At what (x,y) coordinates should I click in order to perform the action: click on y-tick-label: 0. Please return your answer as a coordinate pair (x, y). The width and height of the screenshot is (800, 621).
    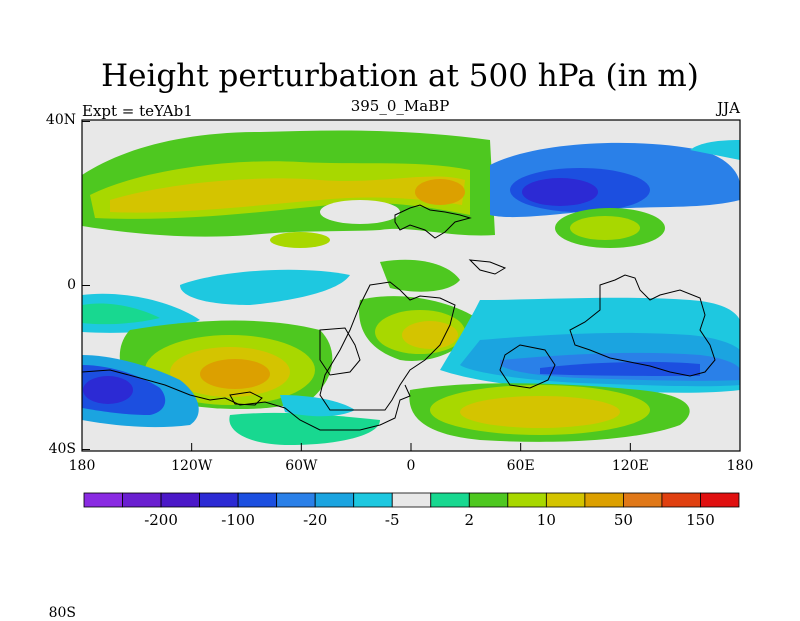
    Looking at the image, I should click on (71, 284).